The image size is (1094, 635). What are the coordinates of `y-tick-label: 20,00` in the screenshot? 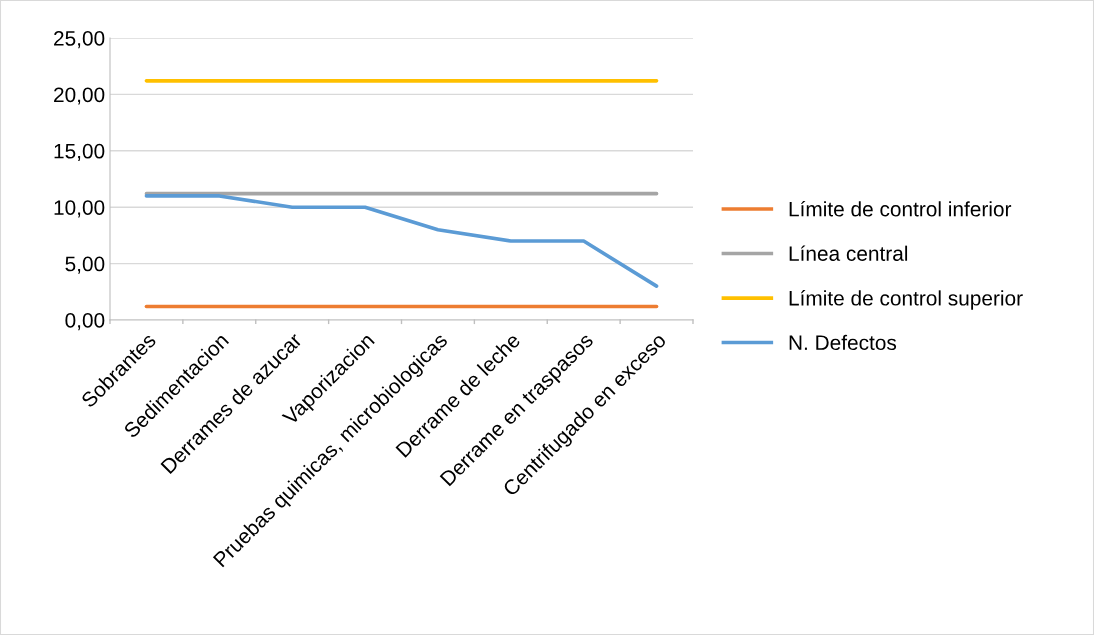 It's located at (79, 96).